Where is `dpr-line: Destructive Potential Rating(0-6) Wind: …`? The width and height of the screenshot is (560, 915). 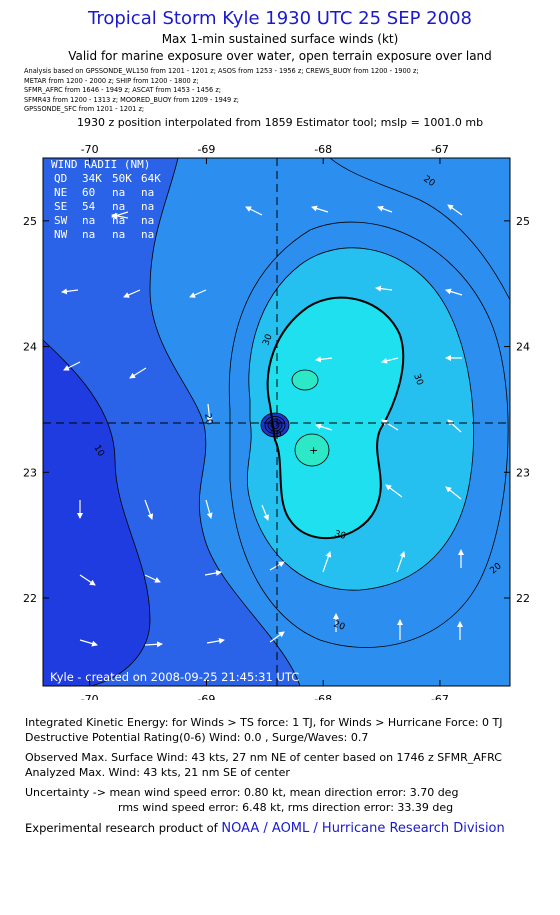 dpr-line: Destructive Potential Rating(0-6) Wind: … is located at coordinates (197, 737).